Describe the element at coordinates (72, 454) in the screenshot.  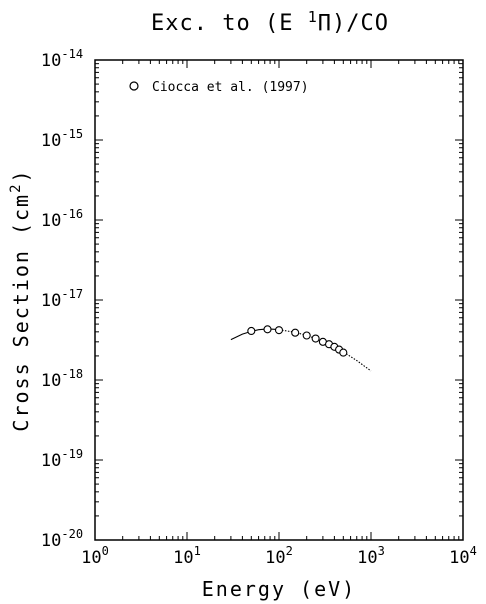
I see `y-tick-label-exponent: -19` at that location.